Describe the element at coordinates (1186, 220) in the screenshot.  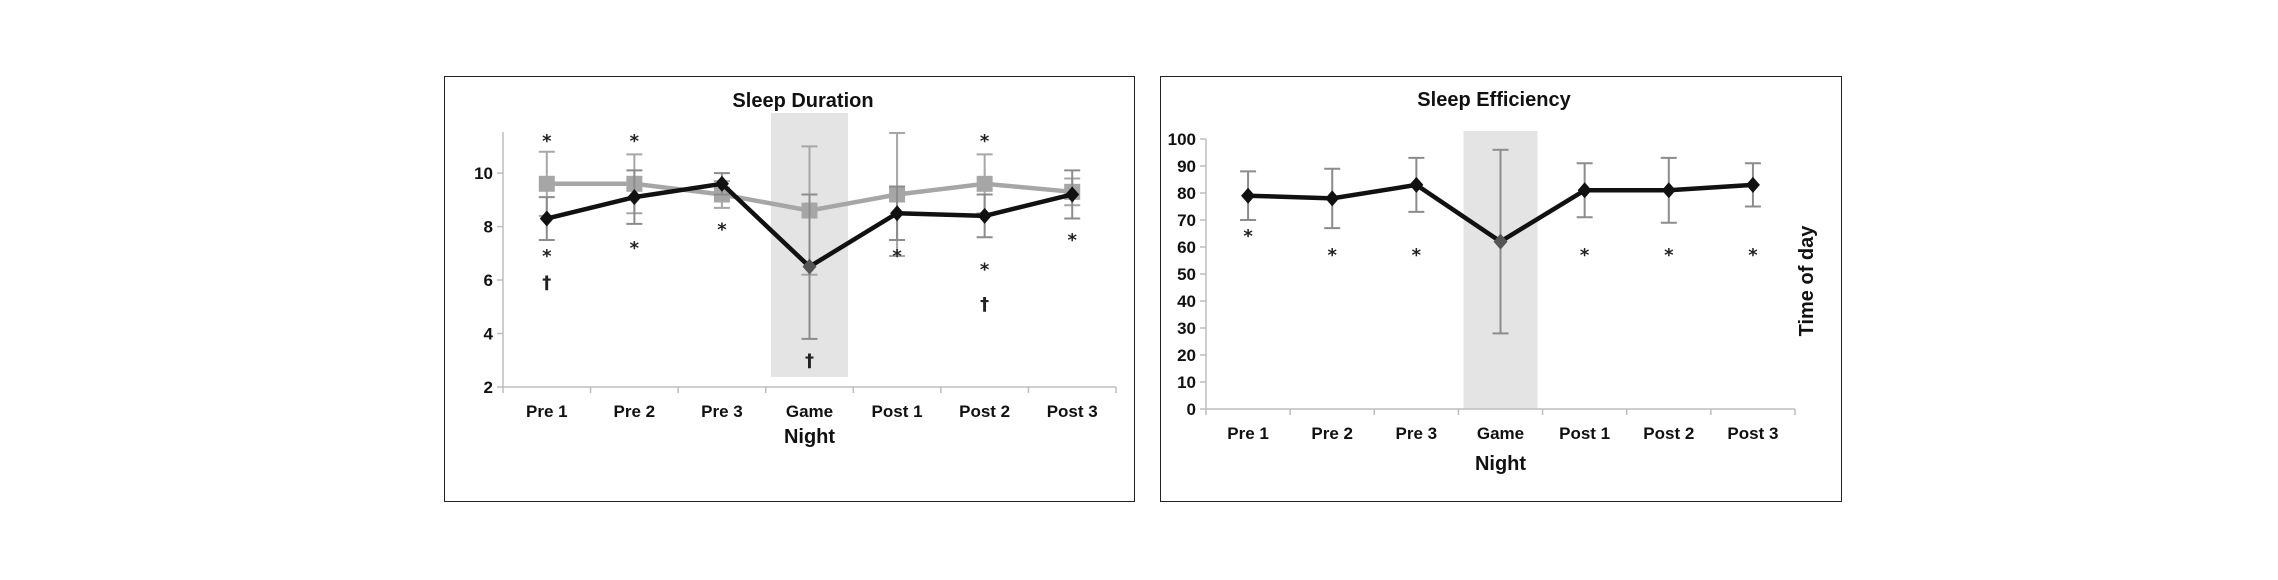
I see `y-tick-label: 70` at that location.